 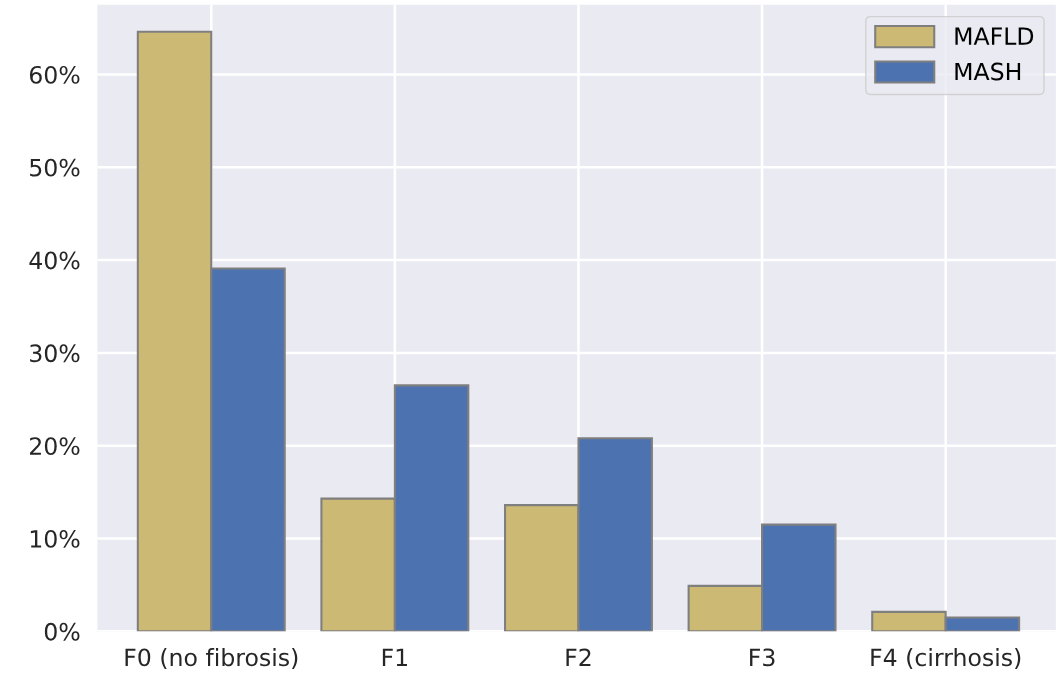 What do you see at coordinates (55, 446) in the screenshot?
I see `y-tick-label: 20%` at bounding box center [55, 446].